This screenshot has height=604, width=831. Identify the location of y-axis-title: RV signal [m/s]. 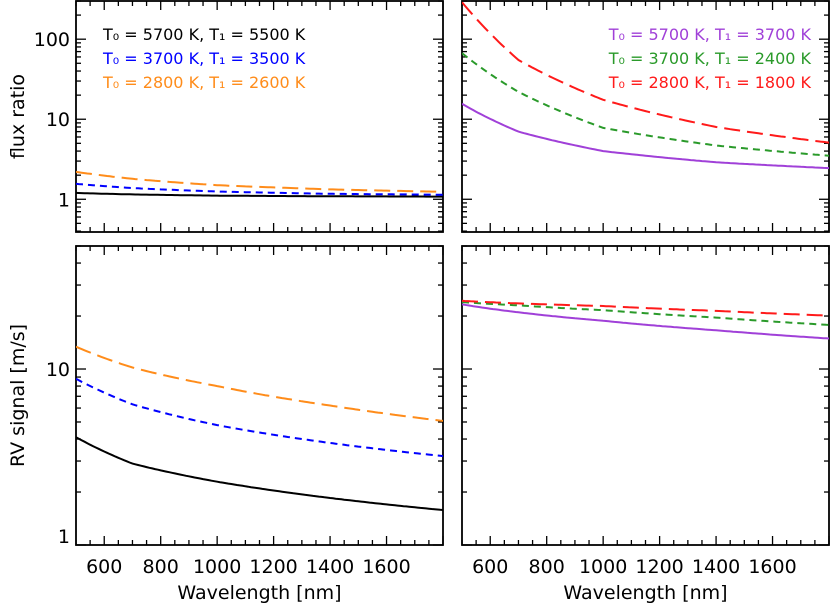
(18, 395).